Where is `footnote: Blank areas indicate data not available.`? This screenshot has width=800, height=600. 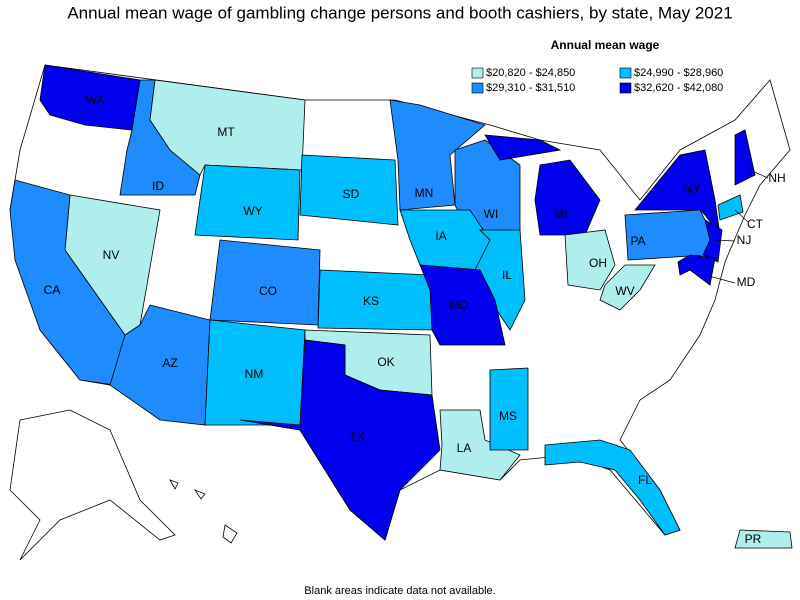 footnote: Blank areas indicate data not available. is located at coordinates (399, 591).